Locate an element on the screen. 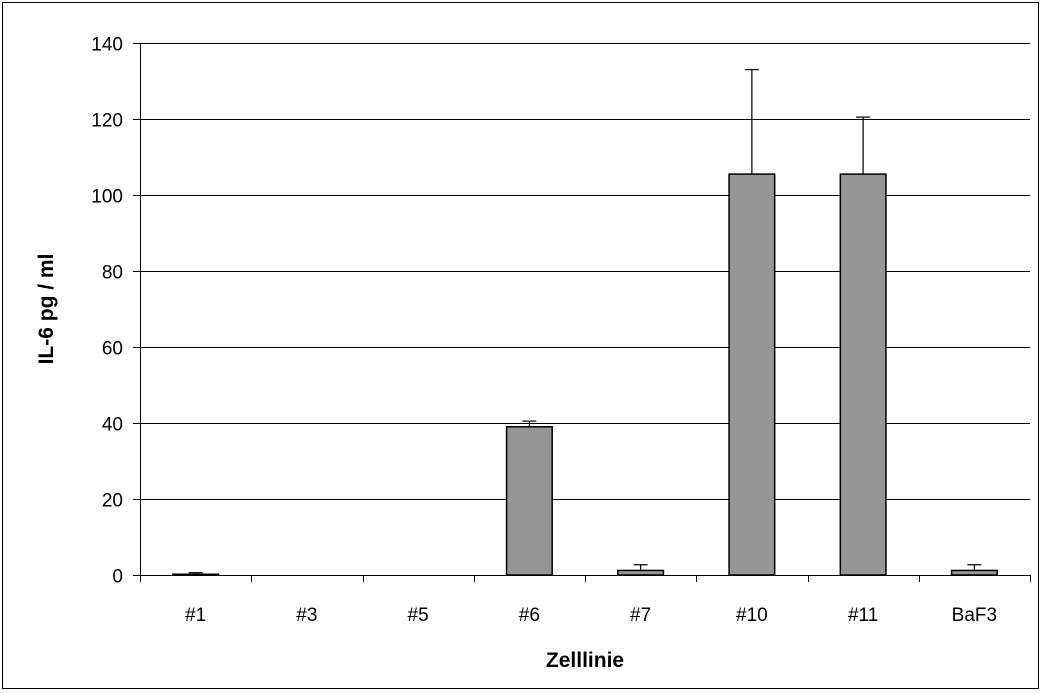 The width and height of the screenshot is (1043, 693). x-tick-label: BaF3 is located at coordinates (974, 615).